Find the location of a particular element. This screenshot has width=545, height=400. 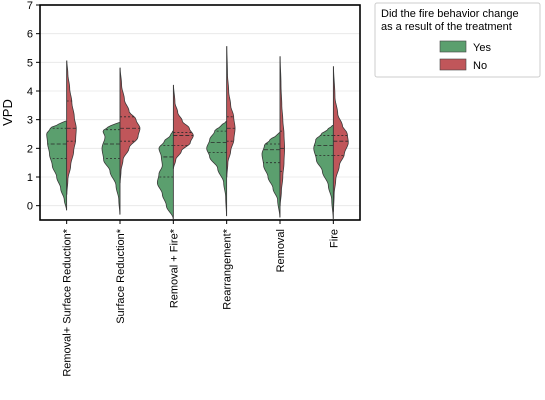

y-axis-ticks: 0 1 2 3 4 5 6 7 is located at coordinates (33, 106).